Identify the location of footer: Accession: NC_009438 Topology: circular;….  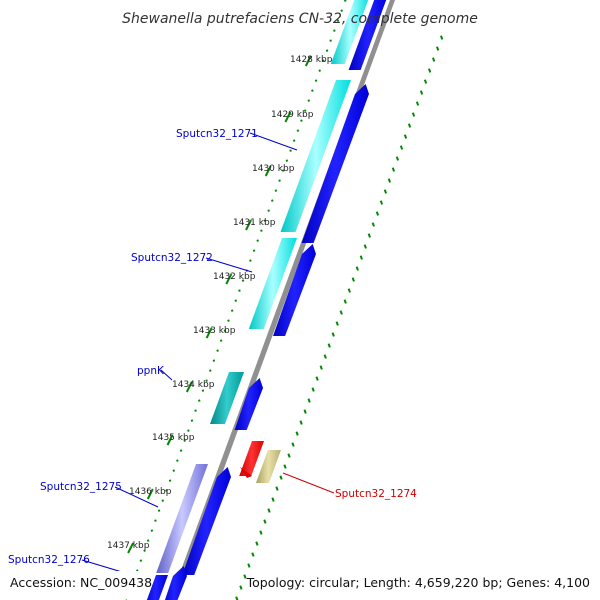
(299, 582).